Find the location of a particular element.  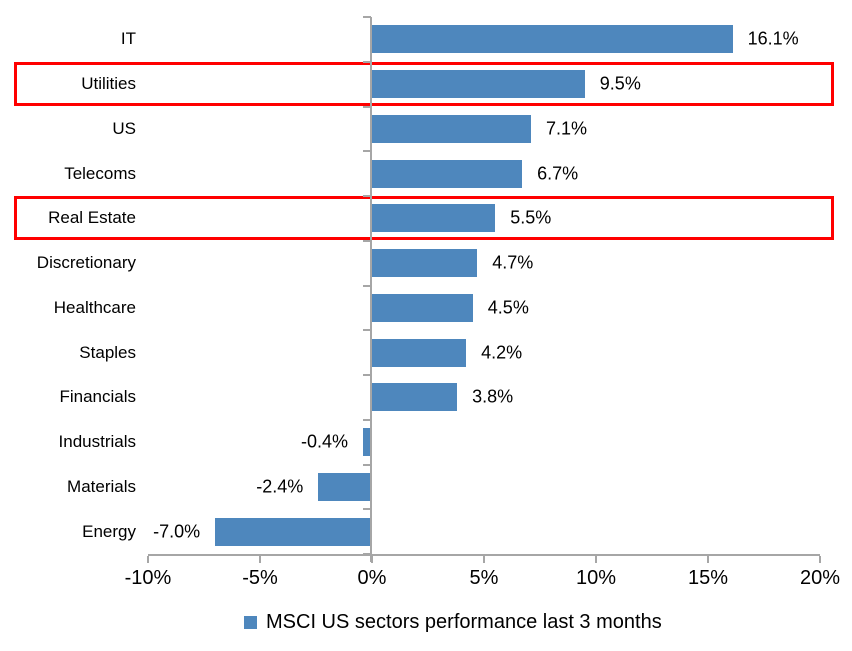

x-tick-label: -10% is located at coordinates (148, 578).